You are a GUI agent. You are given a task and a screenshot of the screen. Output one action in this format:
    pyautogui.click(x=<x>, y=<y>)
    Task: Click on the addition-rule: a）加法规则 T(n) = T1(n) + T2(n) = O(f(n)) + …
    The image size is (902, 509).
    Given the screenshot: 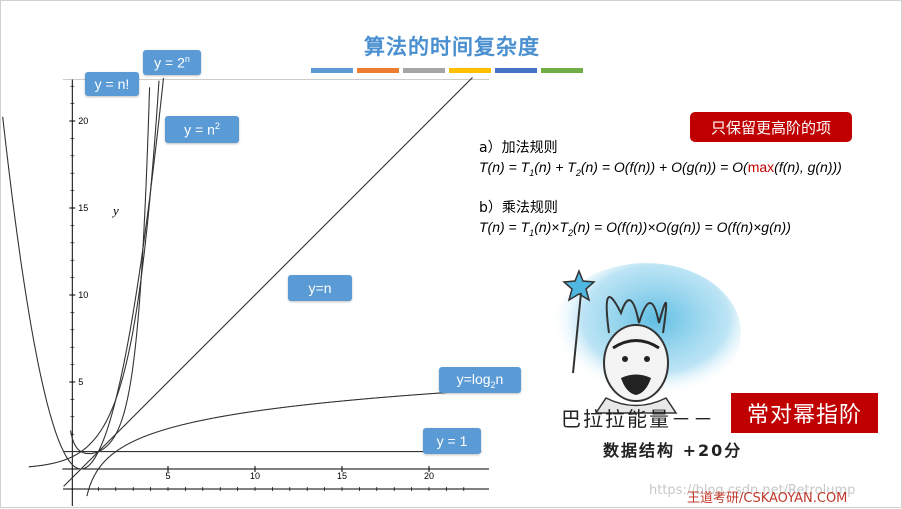 What is the action you would take?
    pyautogui.click(x=660, y=157)
    